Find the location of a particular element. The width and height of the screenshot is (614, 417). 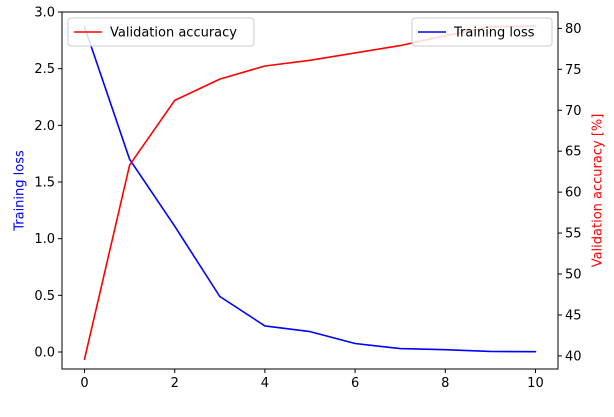

right-y-tick-label: 60 is located at coordinates (573, 193).